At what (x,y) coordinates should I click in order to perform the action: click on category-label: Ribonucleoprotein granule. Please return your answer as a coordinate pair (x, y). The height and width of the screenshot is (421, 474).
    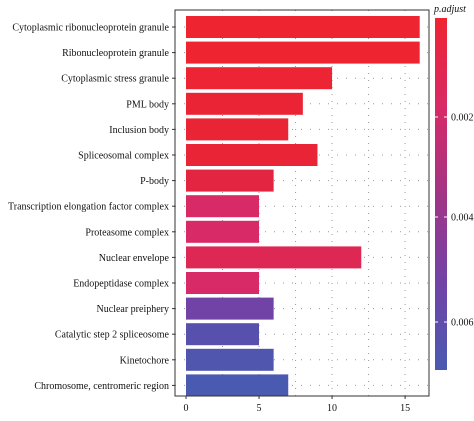
    Looking at the image, I should click on (115, 53).